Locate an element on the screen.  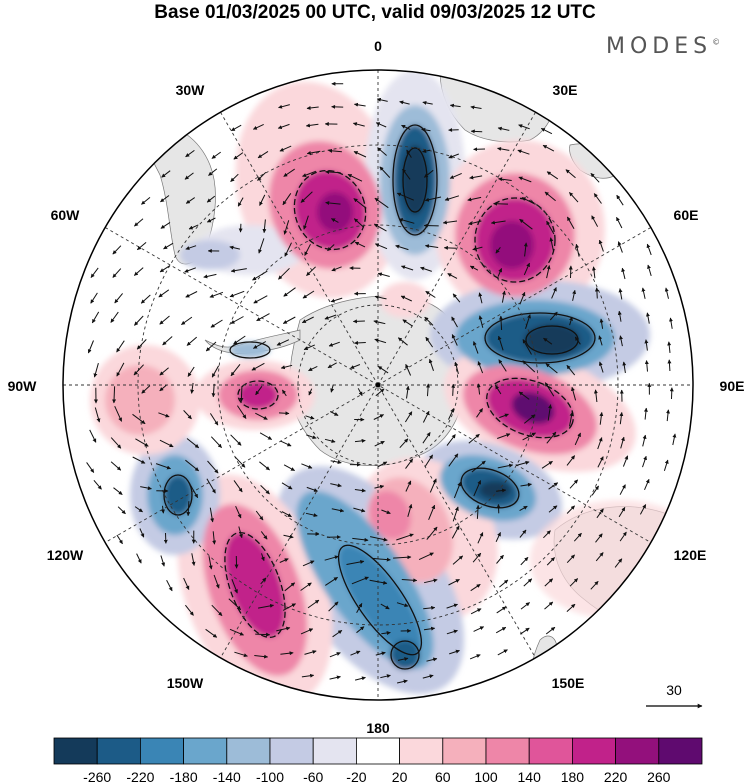
copyright-mark: © is located at coordinates (716, 42).